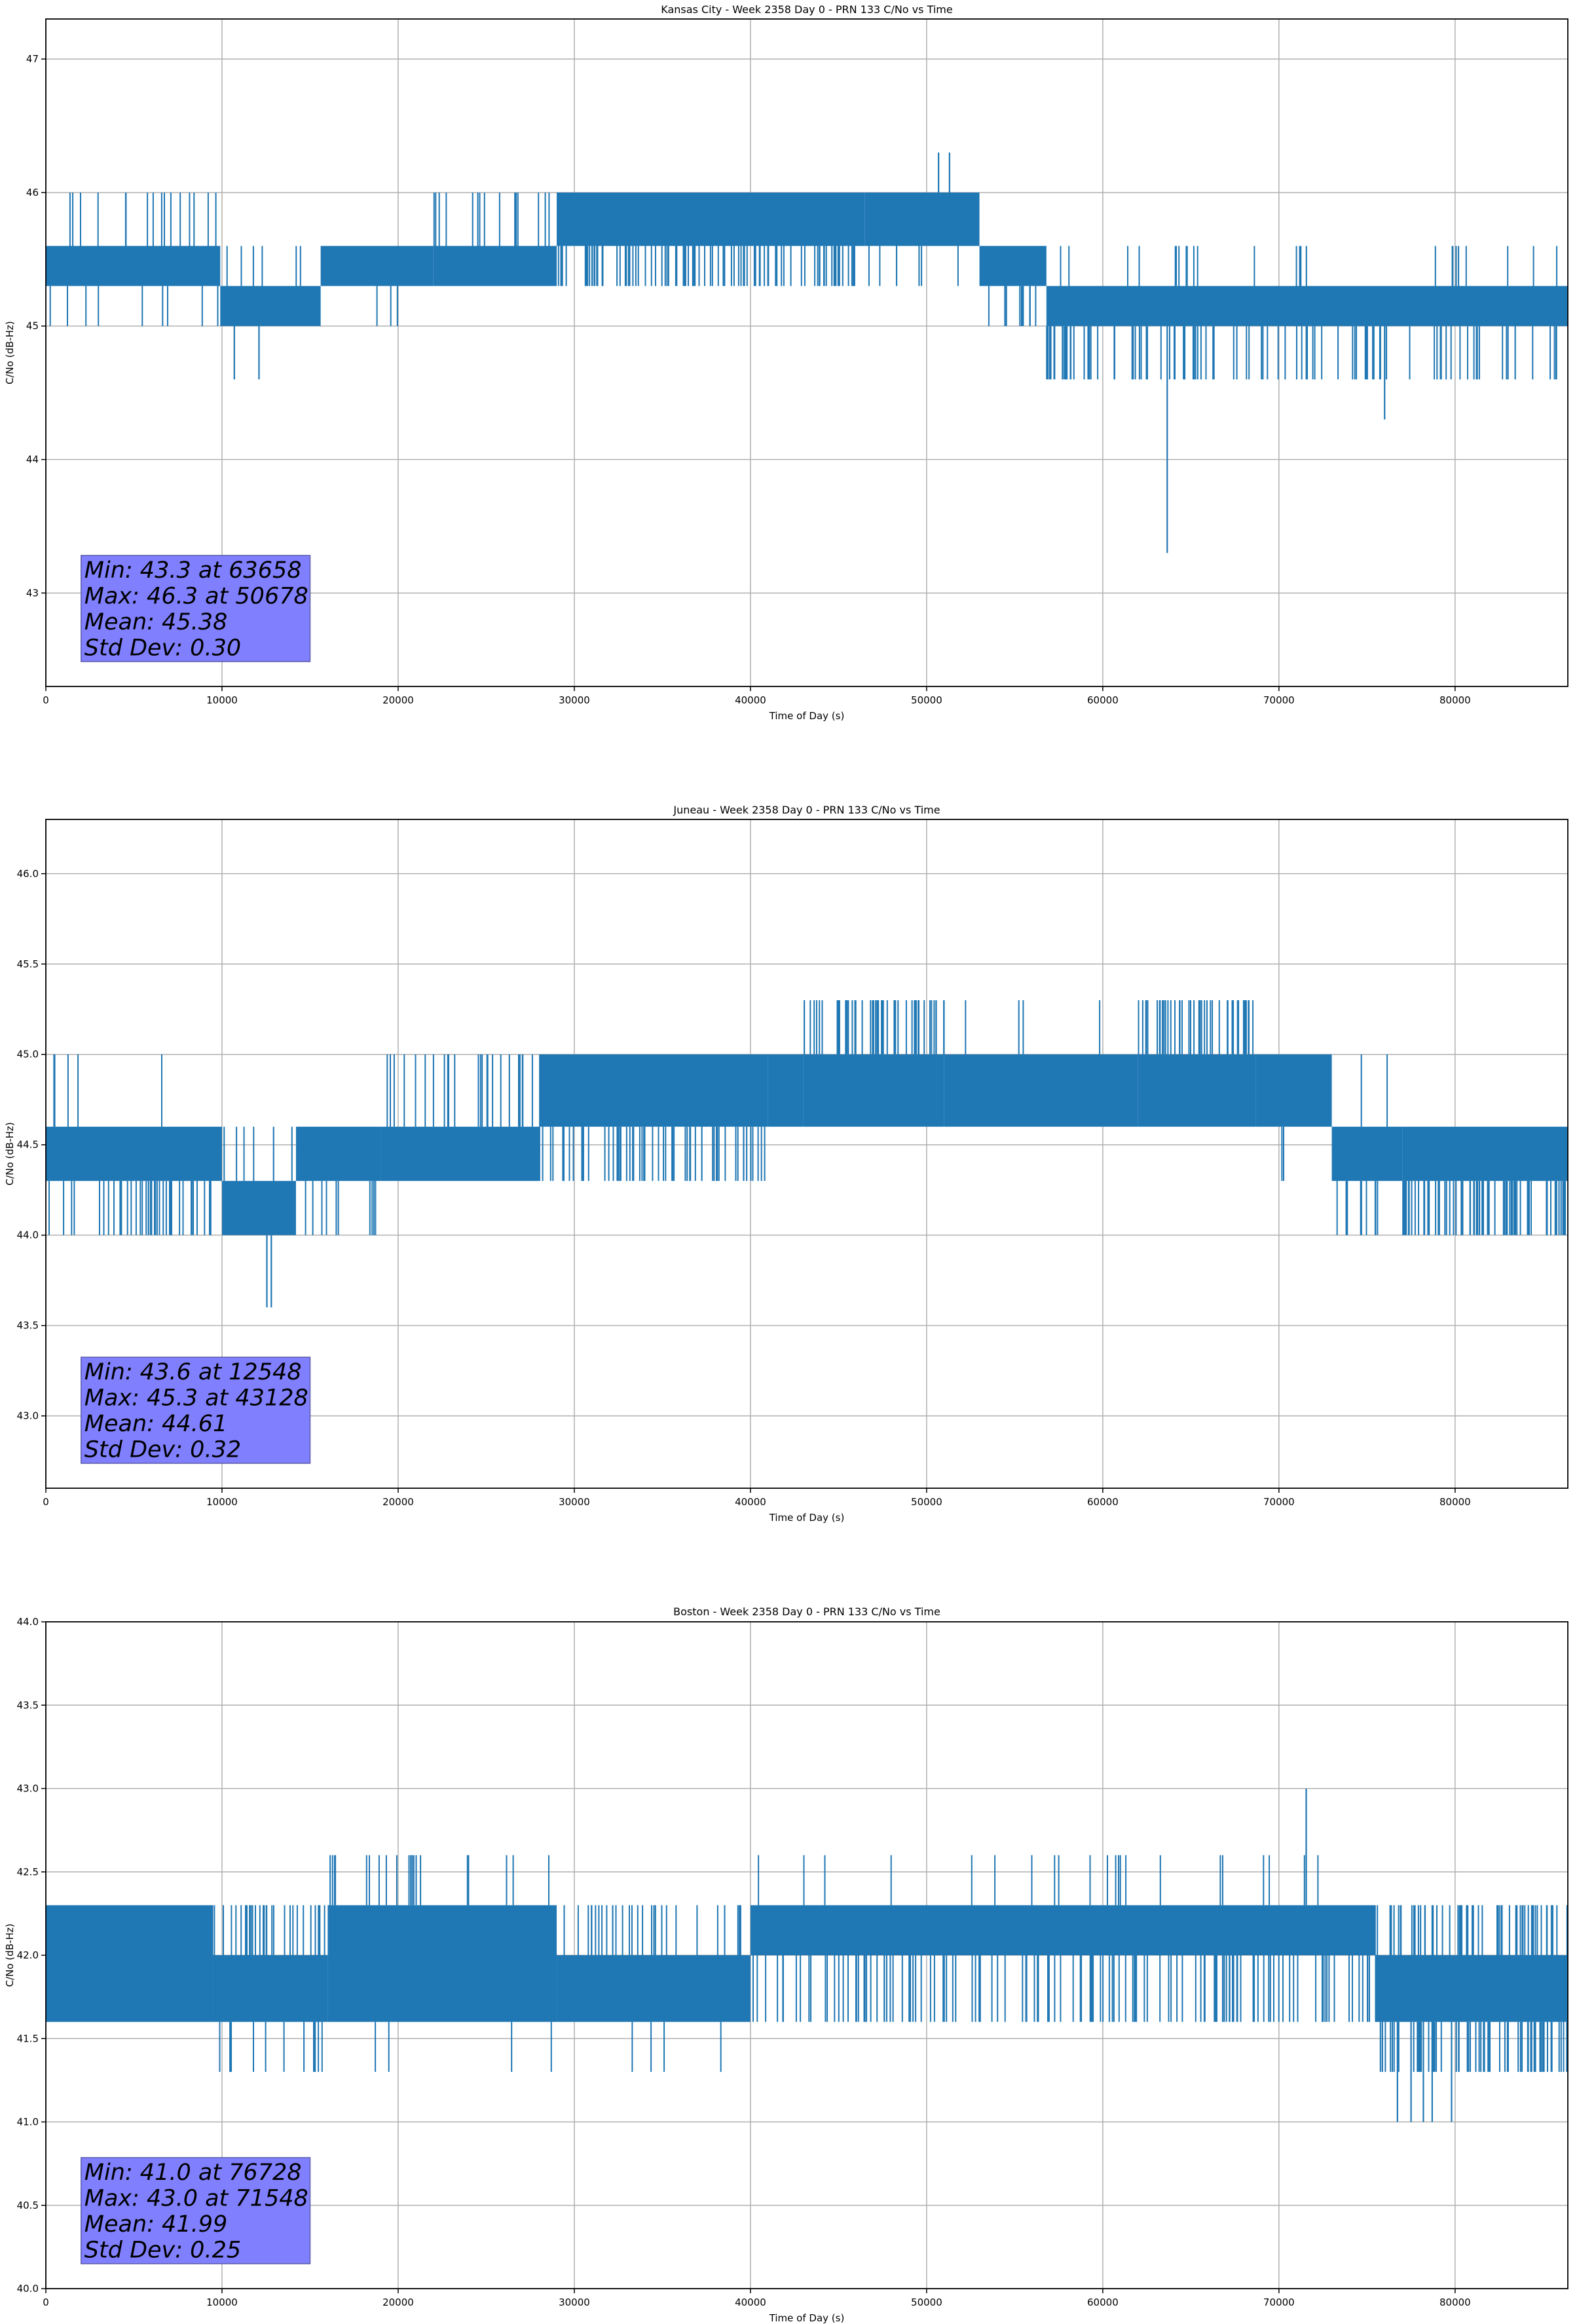 Image resolution: width=1577 pixels, height=2324 pixels. Describe the element at coordinates (28, 2205) in the screenshot. I see `y-tick-label: 40.5` at that location.